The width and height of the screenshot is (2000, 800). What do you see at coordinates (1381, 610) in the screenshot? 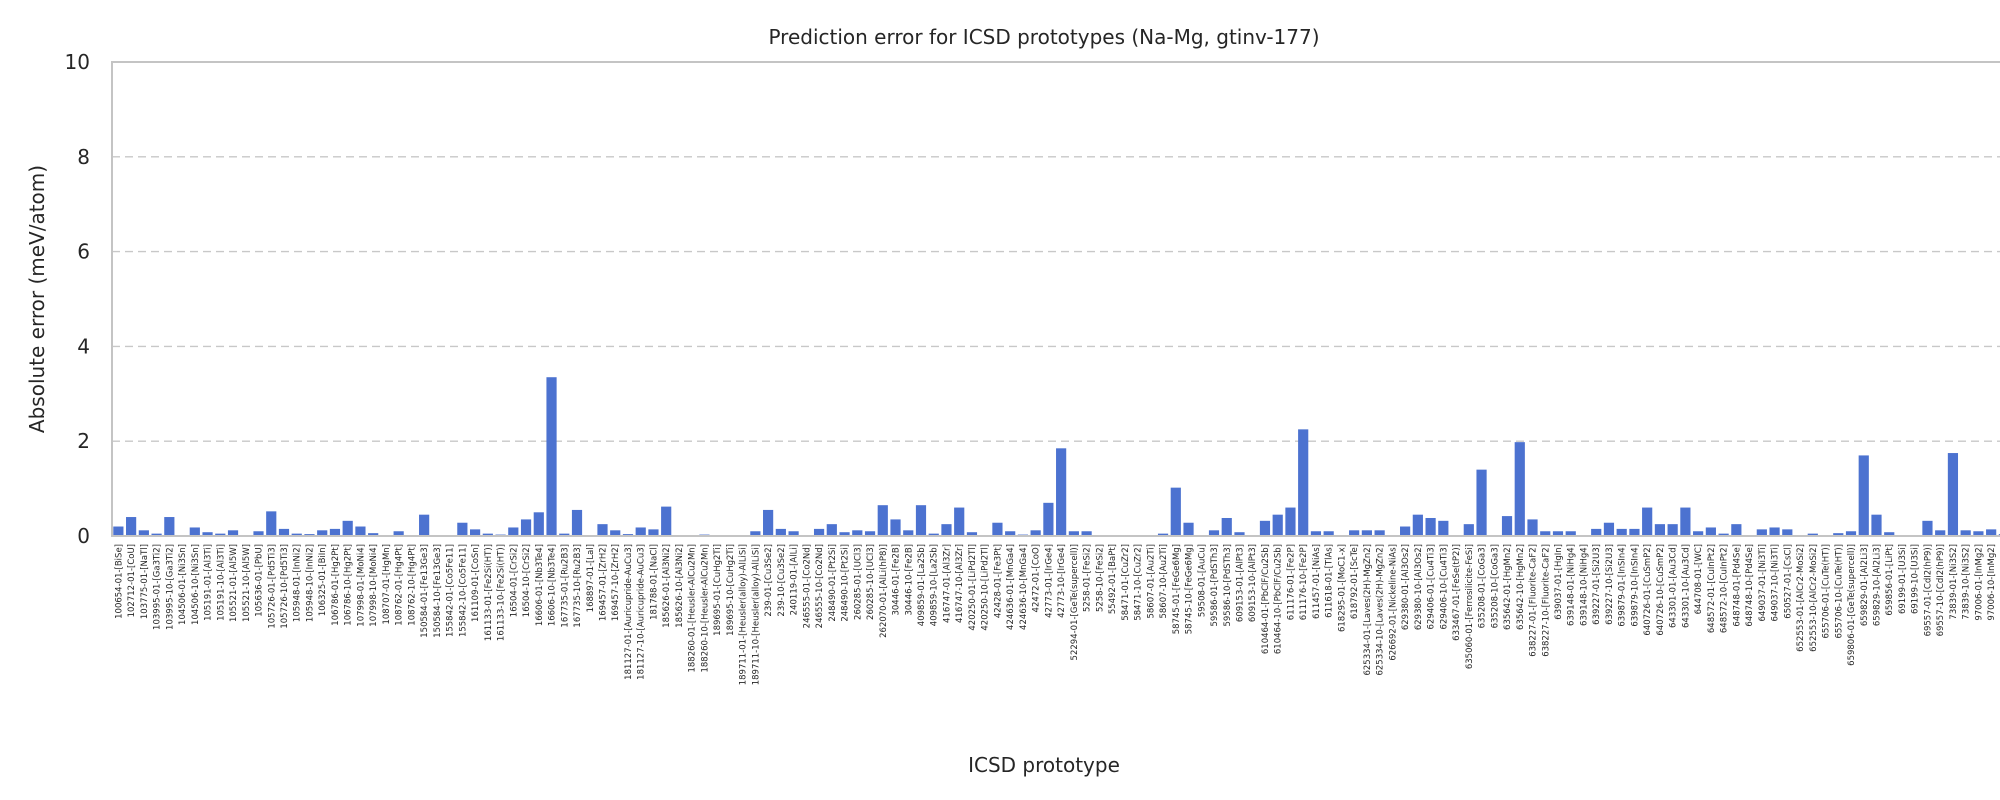
I see `x-tick-label: 625334-10-[Laves(2H)-MgZn2]` at bounding box center [1381, 610].